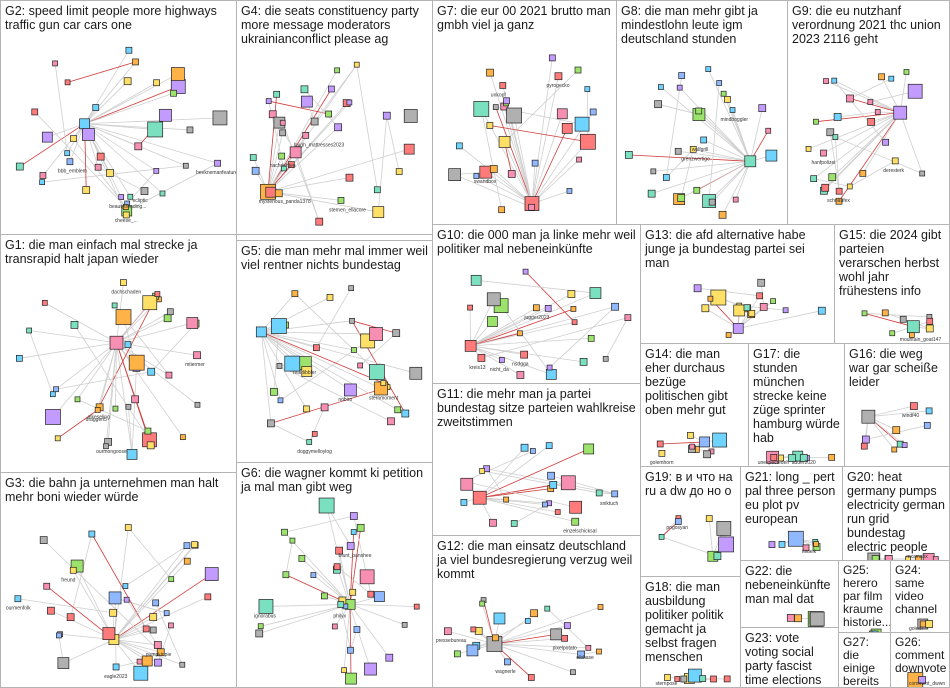 The width and height of the screenshot is (950, 688). I want to click on node-label: unexpectedeh, so click(774, 463).